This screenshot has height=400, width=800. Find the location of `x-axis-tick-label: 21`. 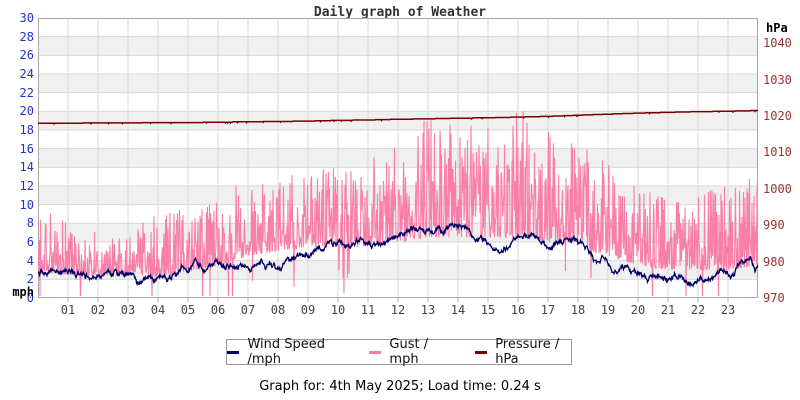

x-axis-tick-label: 21 is located at coordinates (668, 310).